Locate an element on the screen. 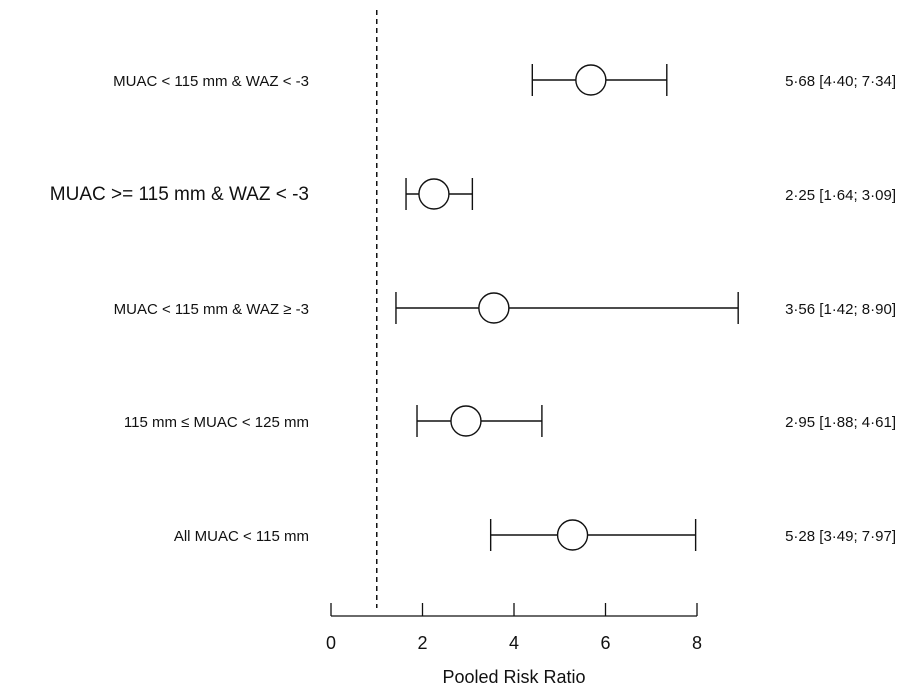  estimate-label: 2·25 [1·64; 3·09] is located at coordinates (840, 195).